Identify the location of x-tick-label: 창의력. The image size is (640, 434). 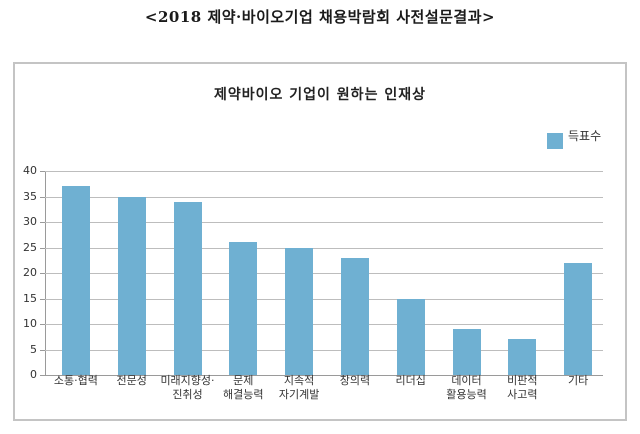
(355, 380).